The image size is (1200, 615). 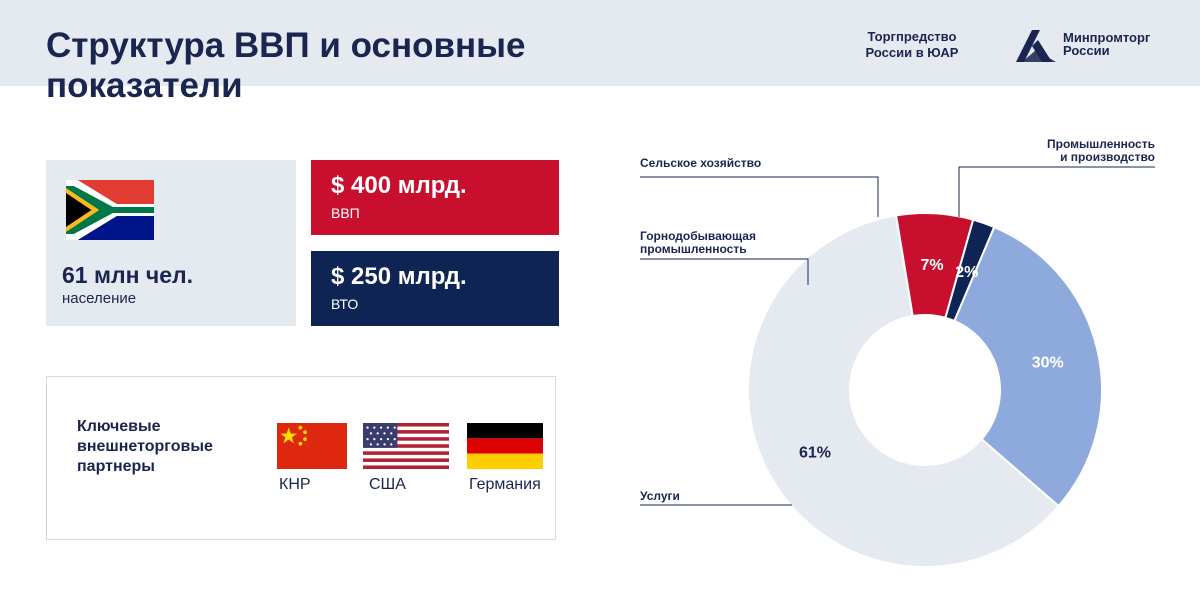 I want to click on ministry-name: Минпромторг России, so click(x=1106, y=44).